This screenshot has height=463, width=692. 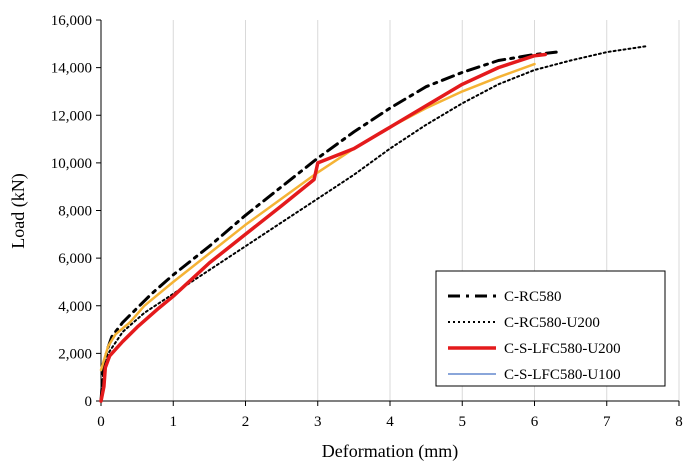 What do you see at coordinates (71, 164) in the screenshot?
I see `y-tick-label: 10,000` at bounding box center [71, 164].